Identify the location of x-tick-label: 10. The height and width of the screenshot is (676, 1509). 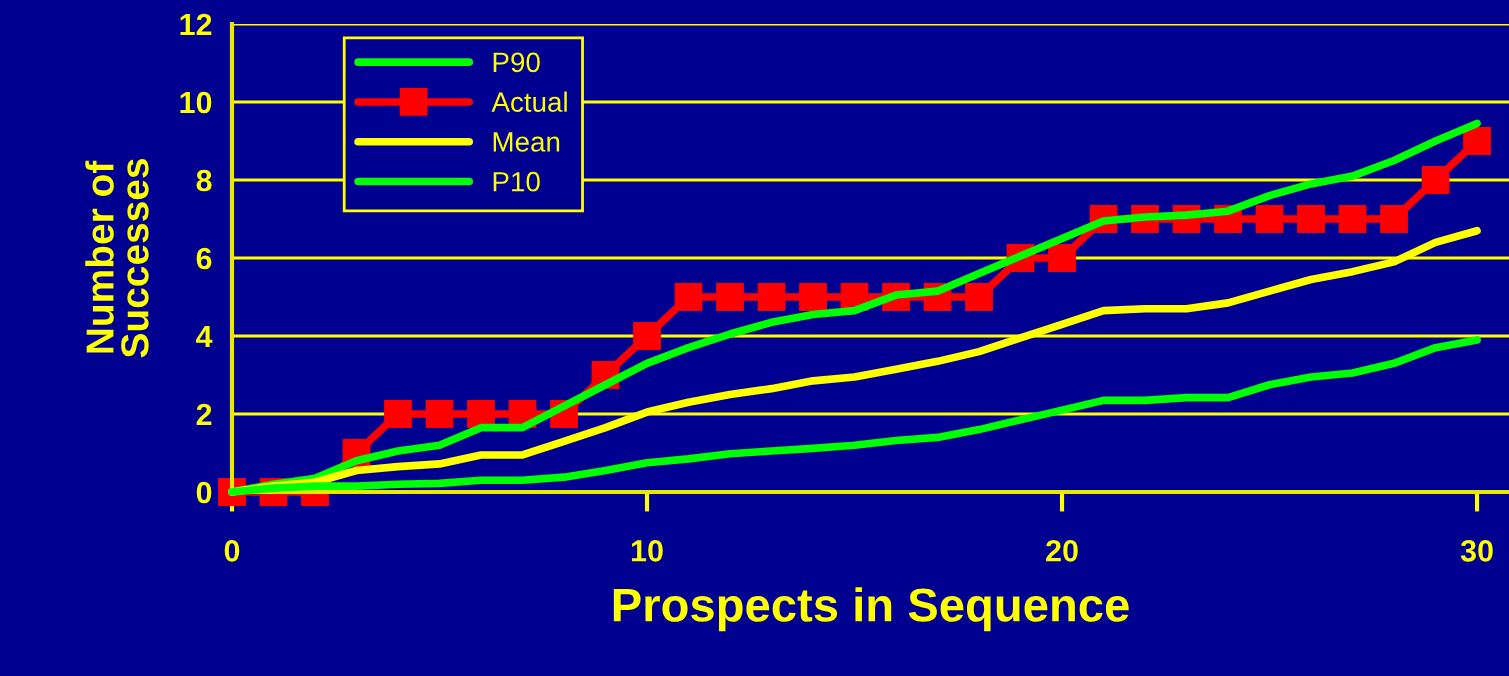
(647, 551).